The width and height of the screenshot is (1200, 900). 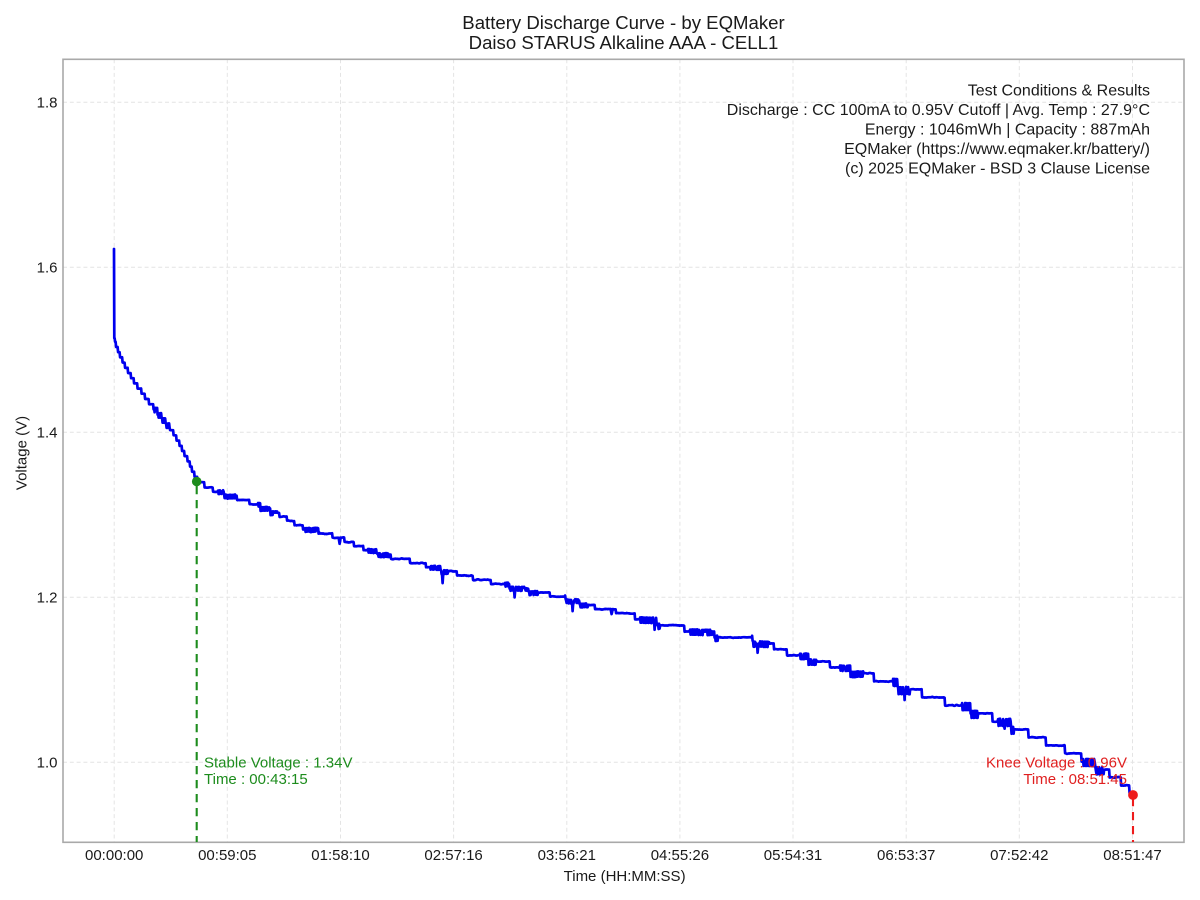 I want to click on svg-text: 06:53:37, so click(x=906, y=855).